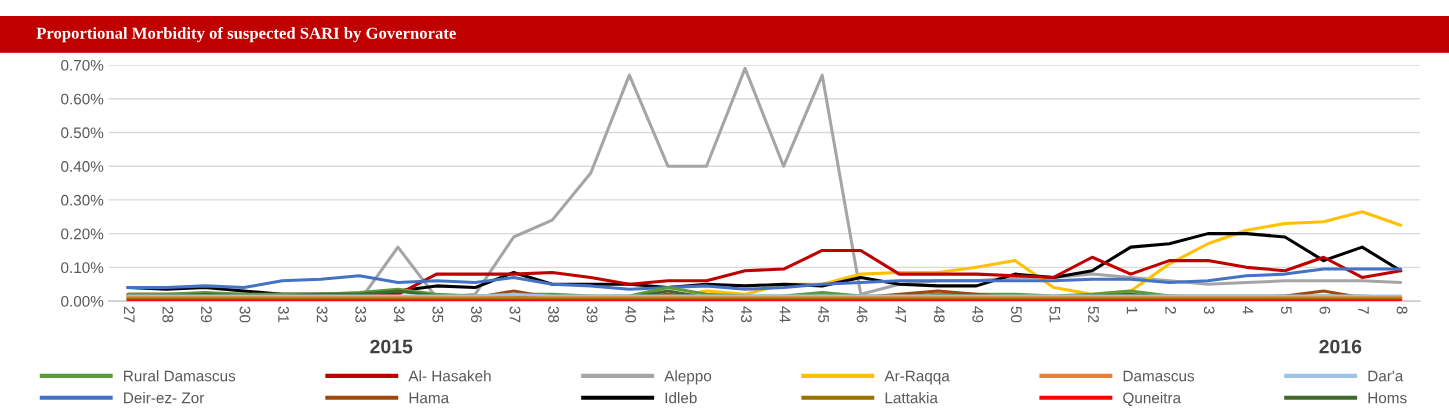 The height and width of the screenshot is (417, 1449). Describe the element at coordinates (476, 314) in the screenshot. I see `x-tick-label: 36` at that location.